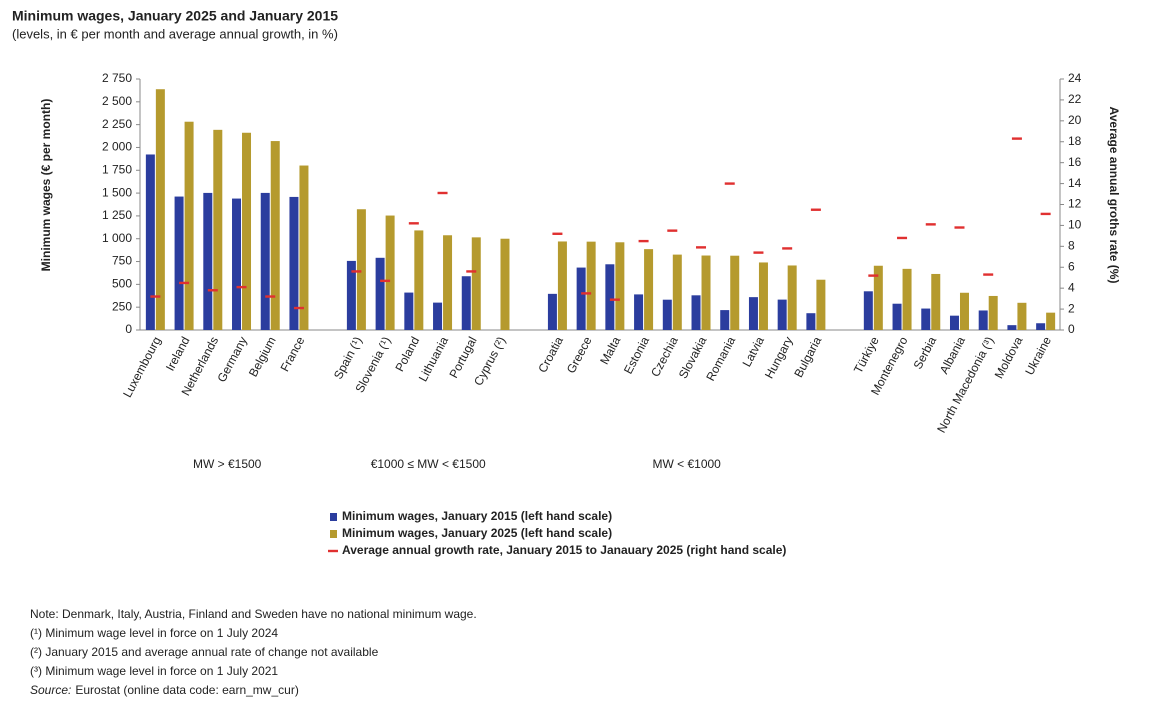 This screenshot has width=1152, height=714. What do you see at coordinates (428, 464) in the screenshot?
I see `group-label: €1000 ≤ MW < €1500` at bounding box center [428, 464].